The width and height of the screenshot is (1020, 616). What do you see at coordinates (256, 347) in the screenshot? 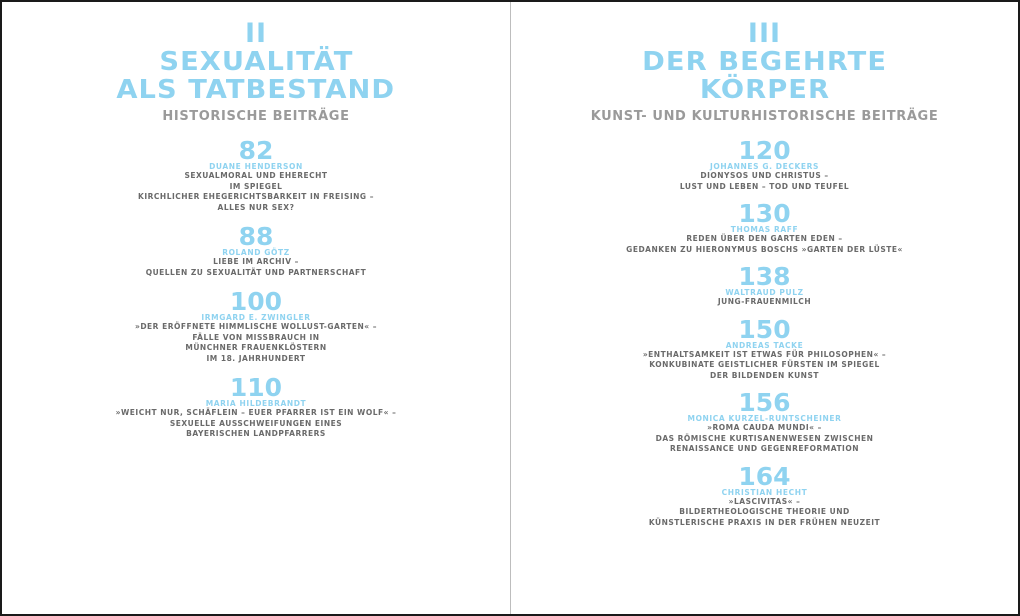
I see `entry-title-line: MÜNCHNER FRAUENKLÖSTERN` at bounding box center [256, 347].